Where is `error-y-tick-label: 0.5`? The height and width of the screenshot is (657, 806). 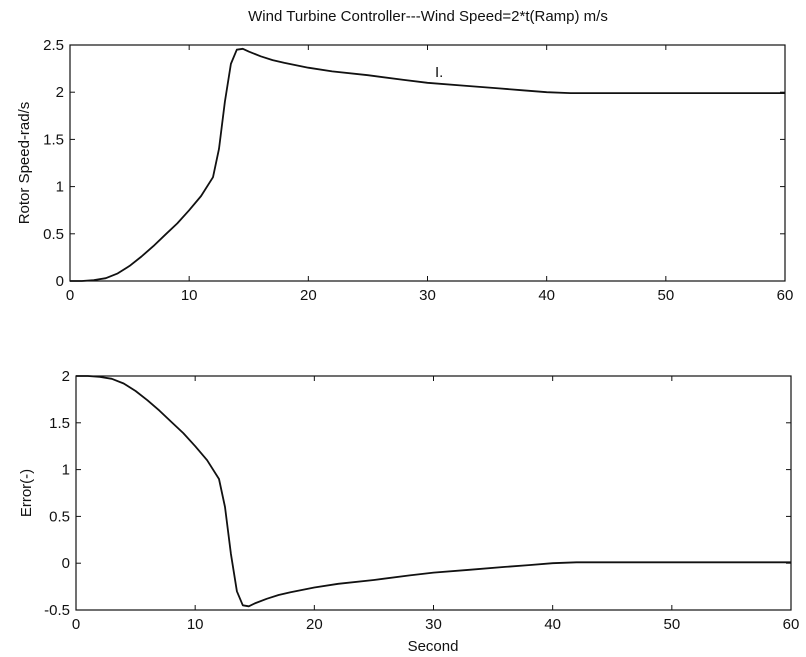
error-y-tick-label: 0.5 is located at coordinates (59, 516).